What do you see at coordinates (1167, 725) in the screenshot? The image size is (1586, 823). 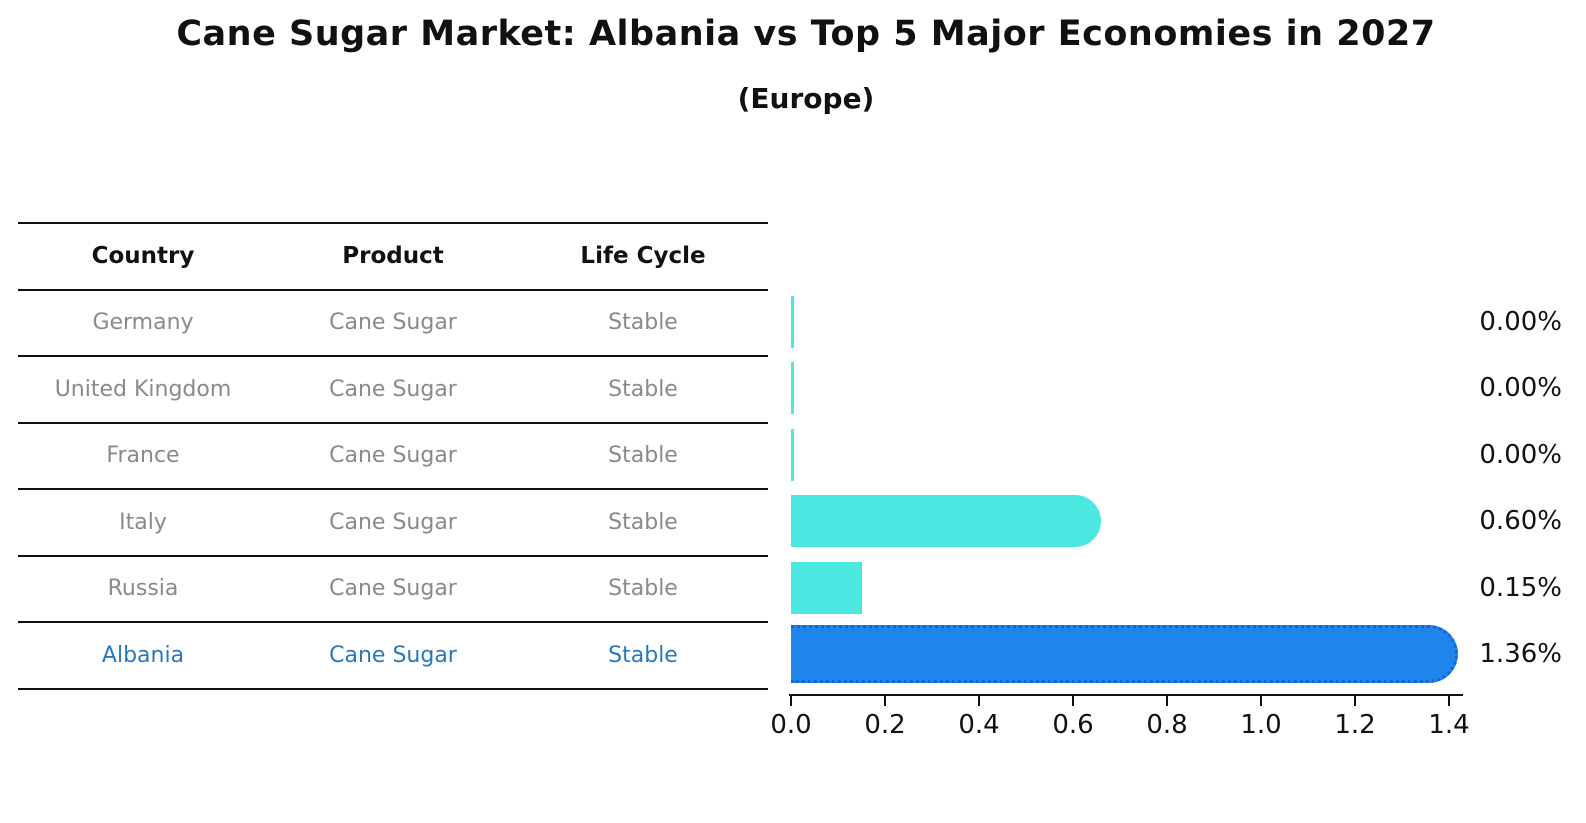 I see `x-axis-tick-label: 0.8` at bounding box center [1167, 725].